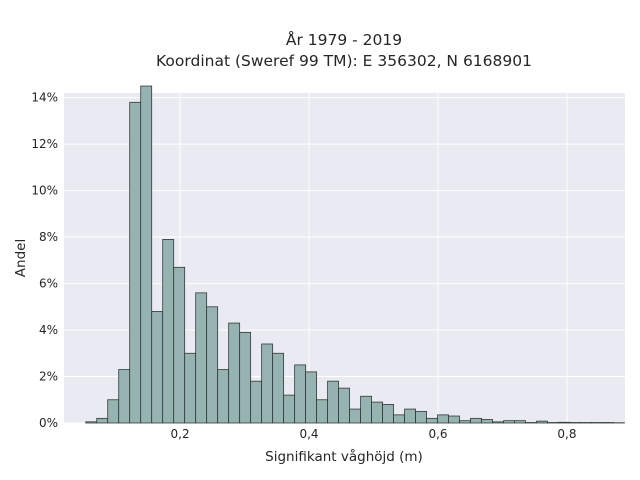 This screenshot has height=480, width=640. What do you see at coordinates (44, 144) in the screenshot?
I see `y-tick-label: 12%` at bounding box center [44, 144].